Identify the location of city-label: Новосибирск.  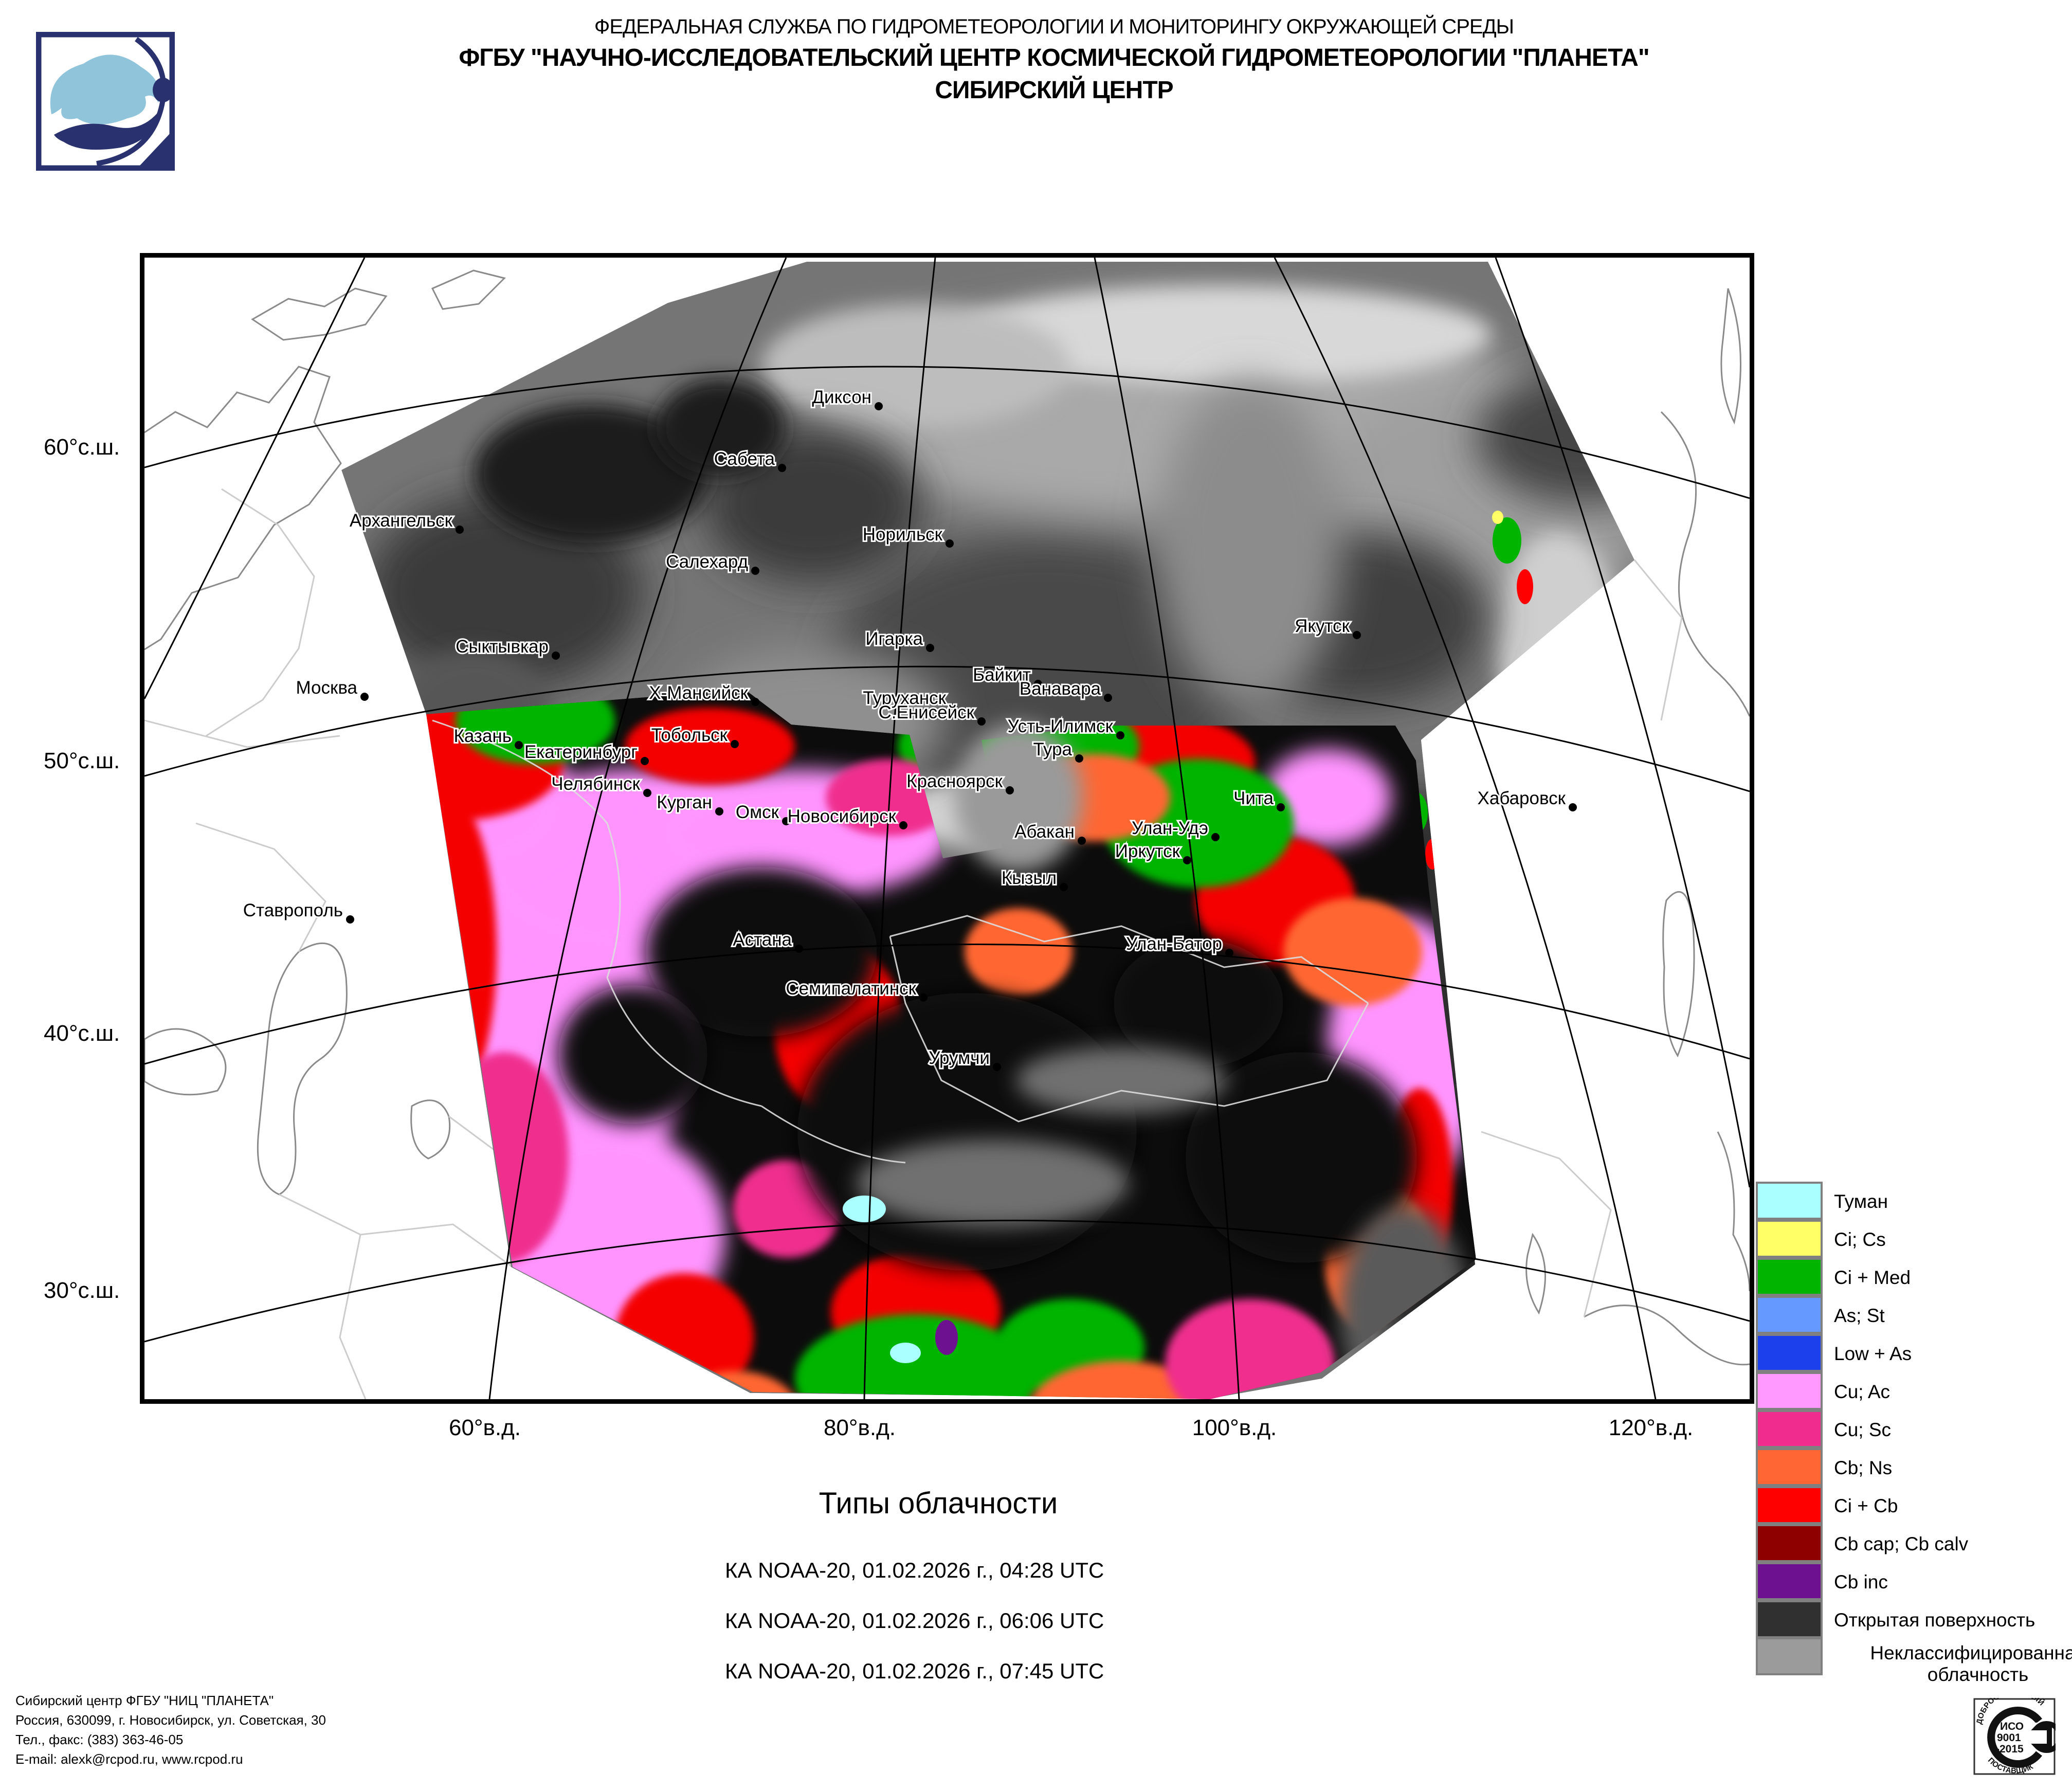
(842, 816).